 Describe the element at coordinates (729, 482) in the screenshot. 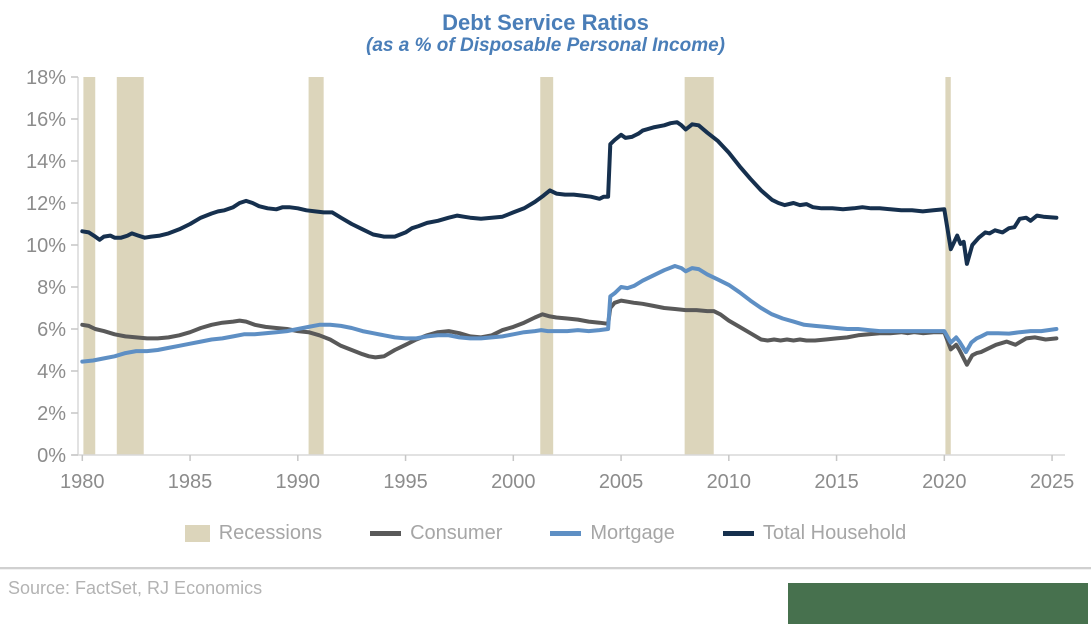

I see `x-tick-label: 2010` at that location.